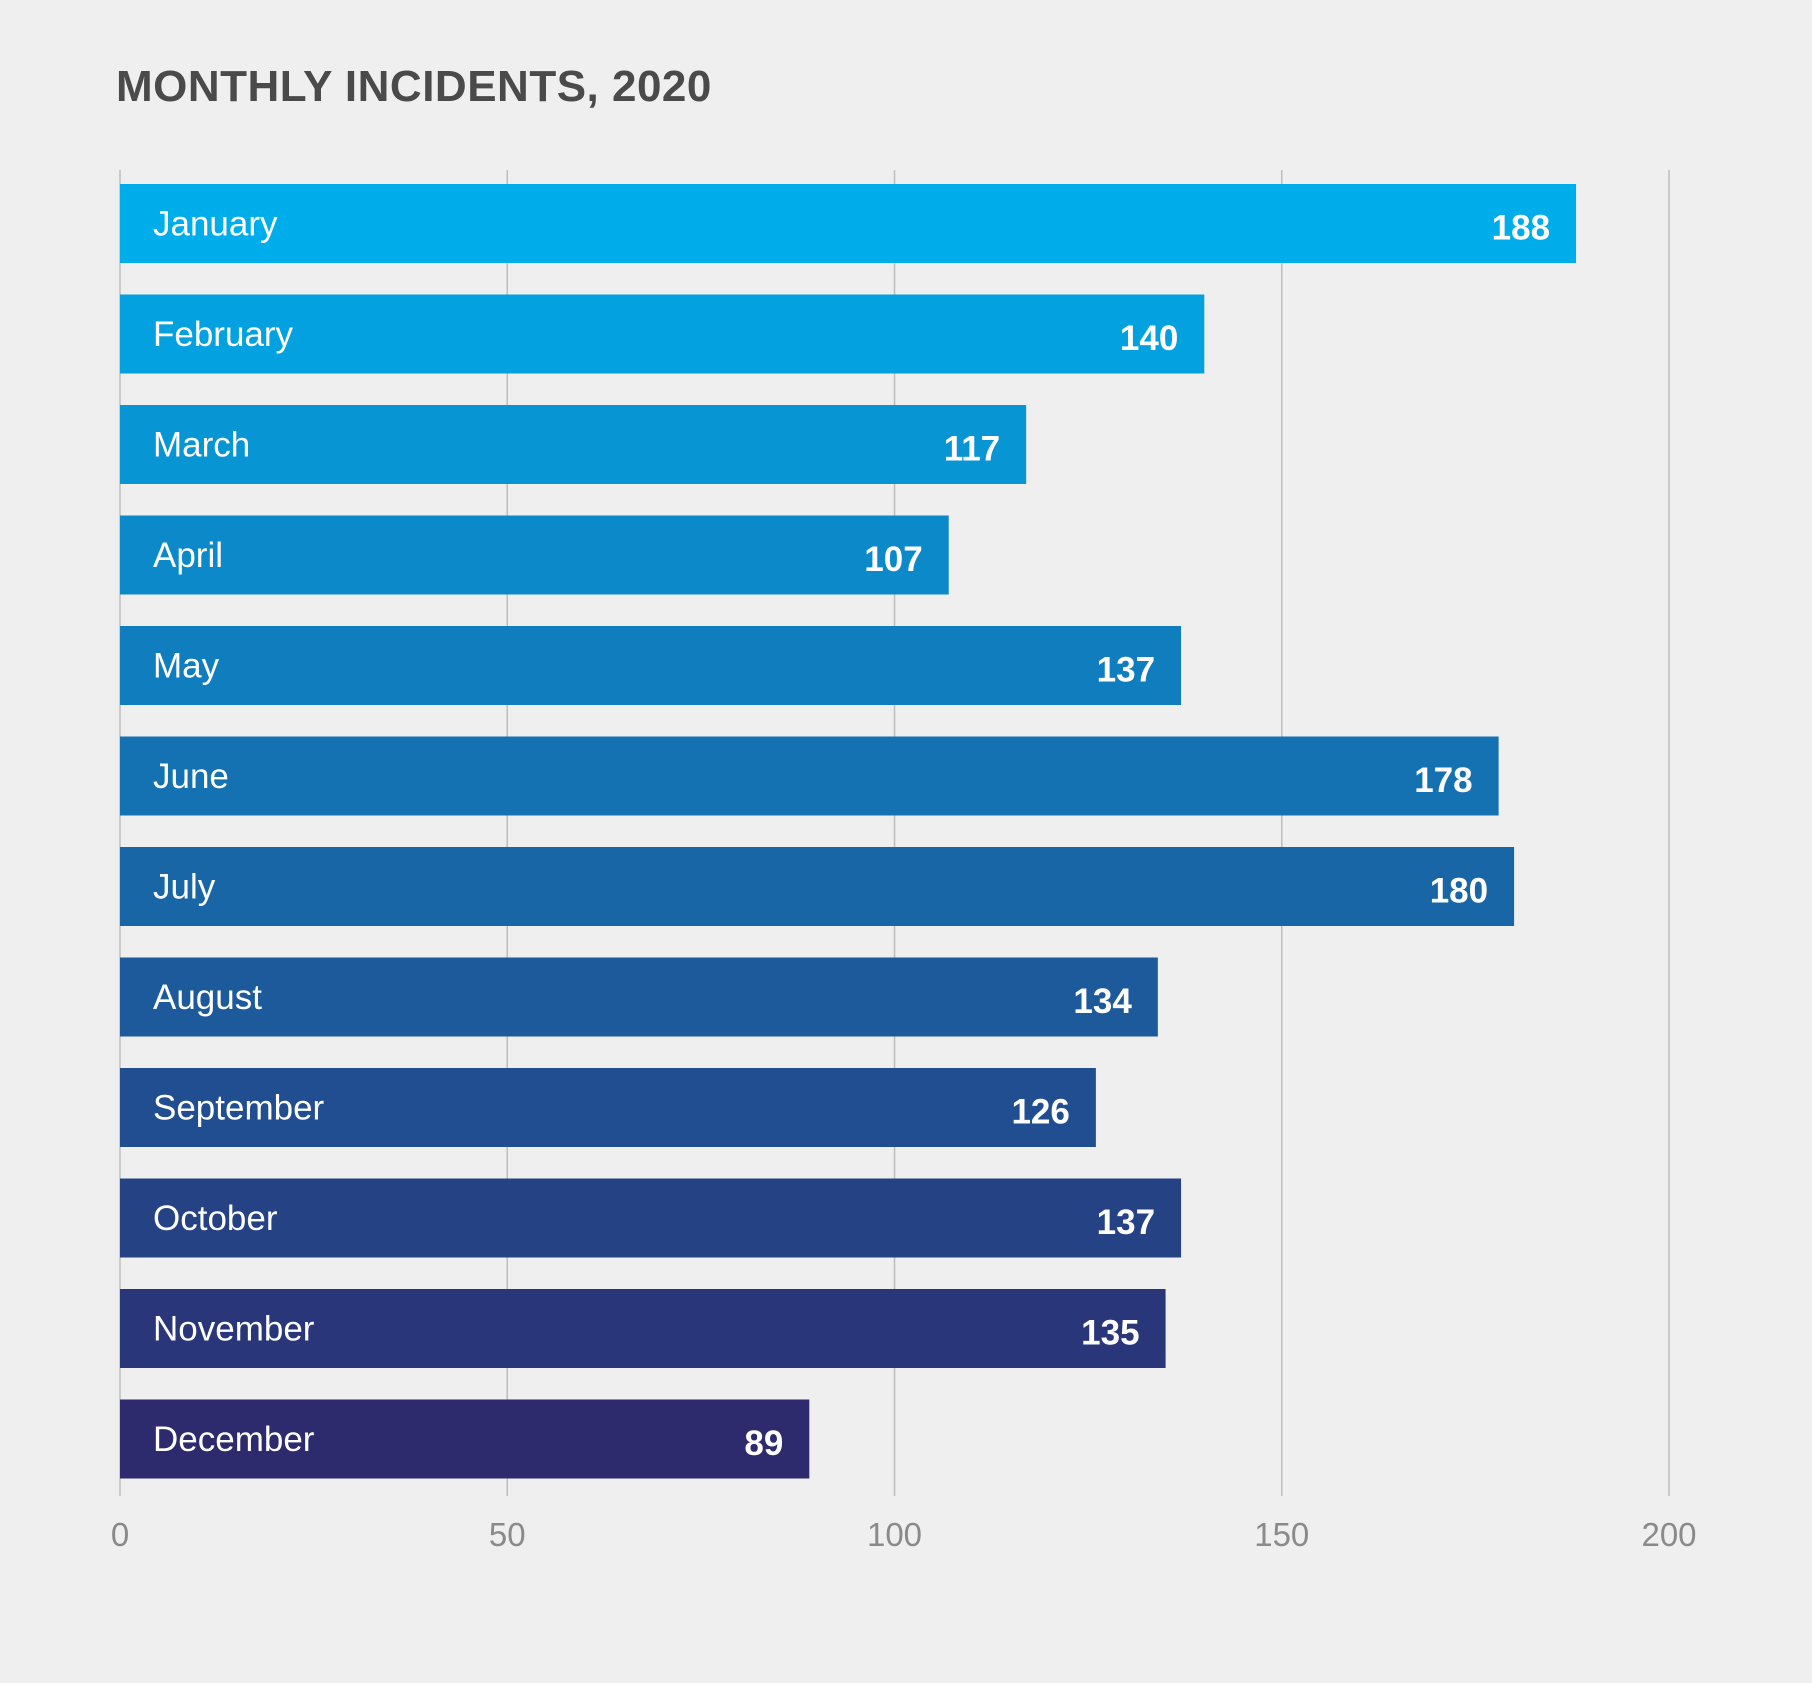 Image resolution: width=1812 pixels, height=1683 pixels. I want to click on x-tick-label-100: 100, so click(894, 1534).